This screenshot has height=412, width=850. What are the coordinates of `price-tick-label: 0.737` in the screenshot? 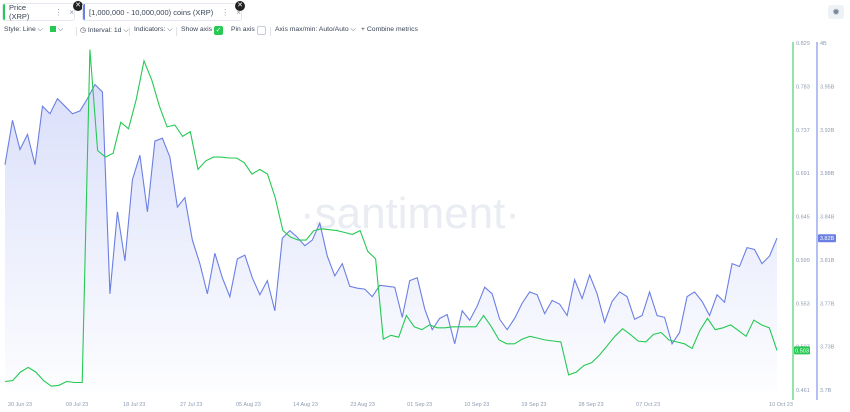 It's located at (803, 131).